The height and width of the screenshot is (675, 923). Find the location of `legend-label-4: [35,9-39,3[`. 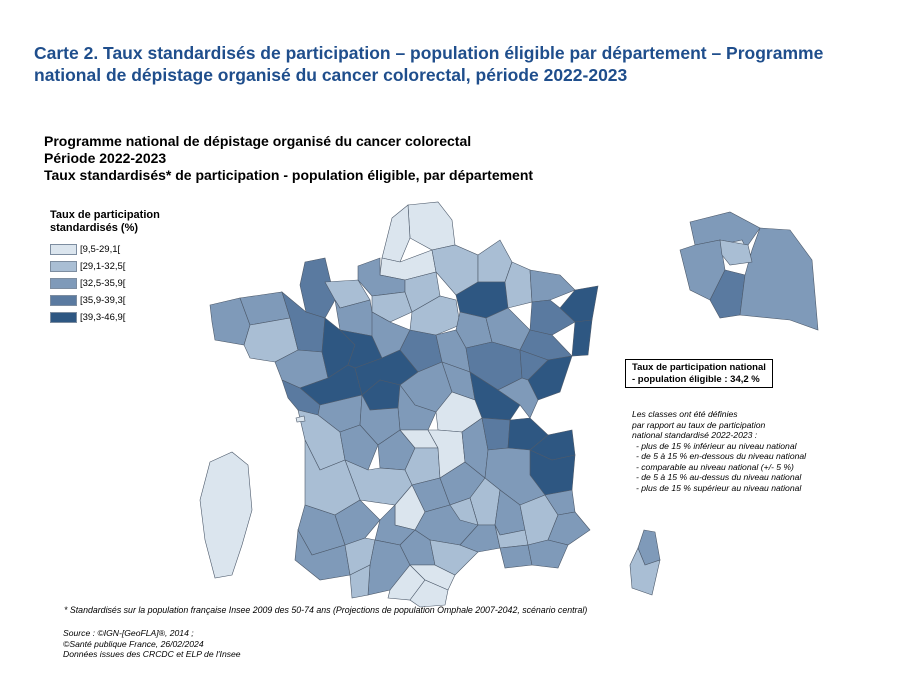

legend-label-4: [35,9-39,3[ is located at coordinates (103, 300).